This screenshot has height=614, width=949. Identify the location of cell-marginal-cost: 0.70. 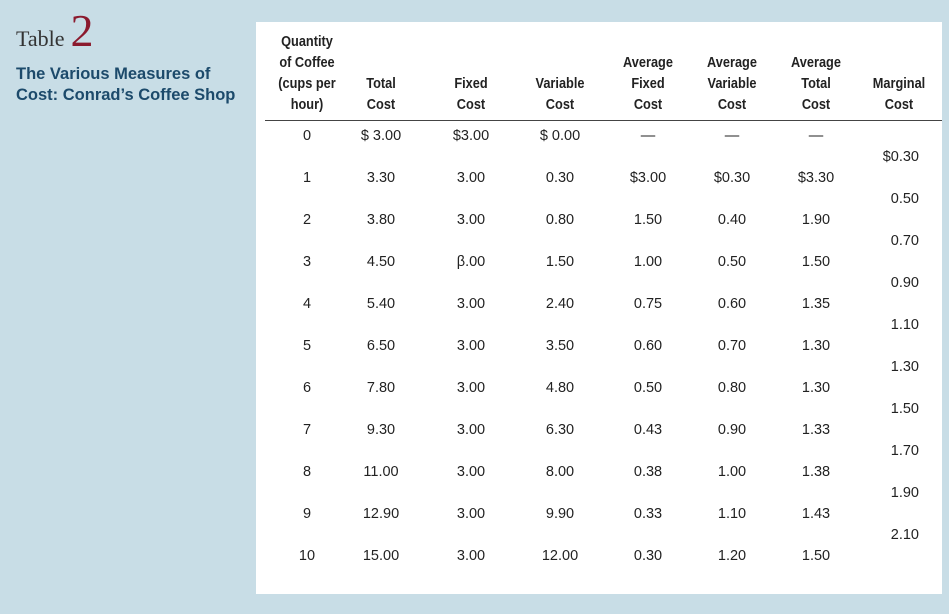
(904, 241).